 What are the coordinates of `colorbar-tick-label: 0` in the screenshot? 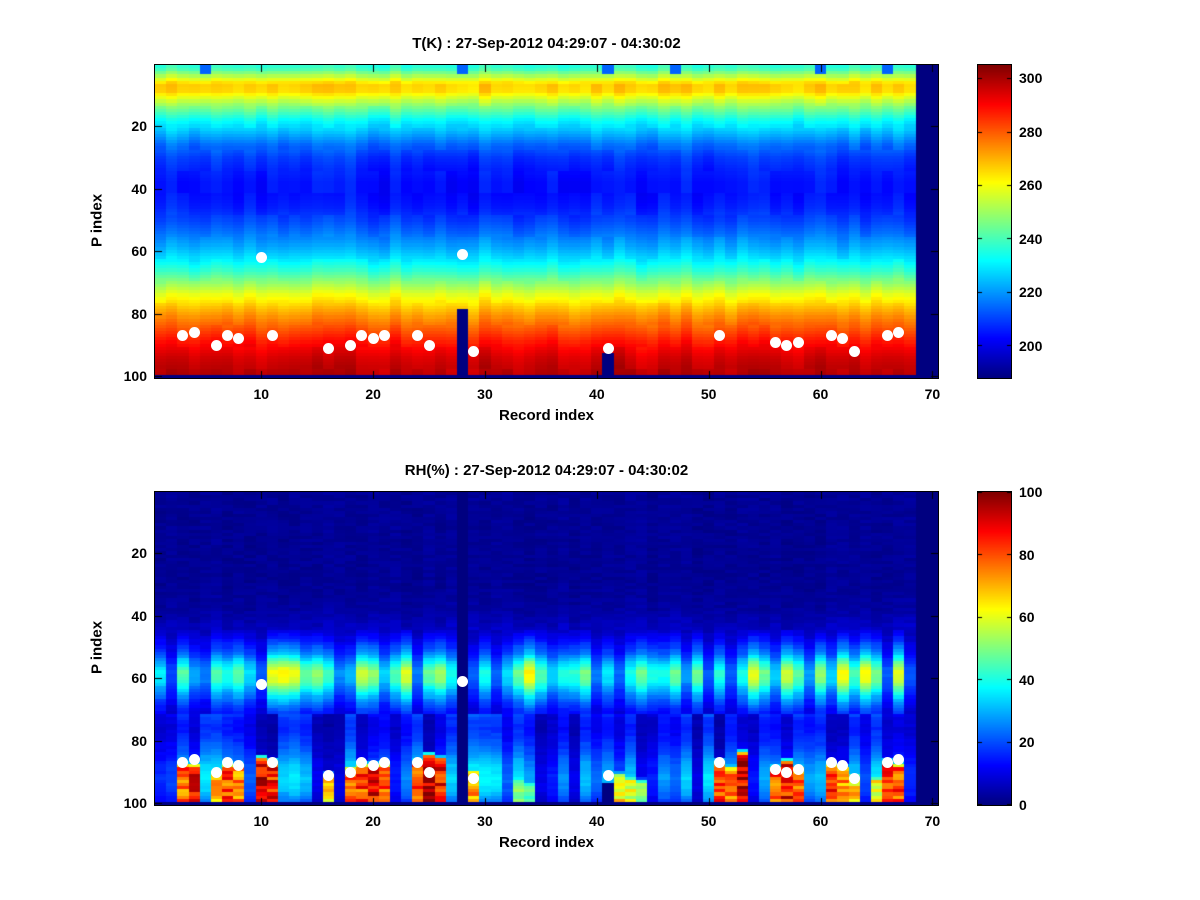 It's located at (1023, 805).